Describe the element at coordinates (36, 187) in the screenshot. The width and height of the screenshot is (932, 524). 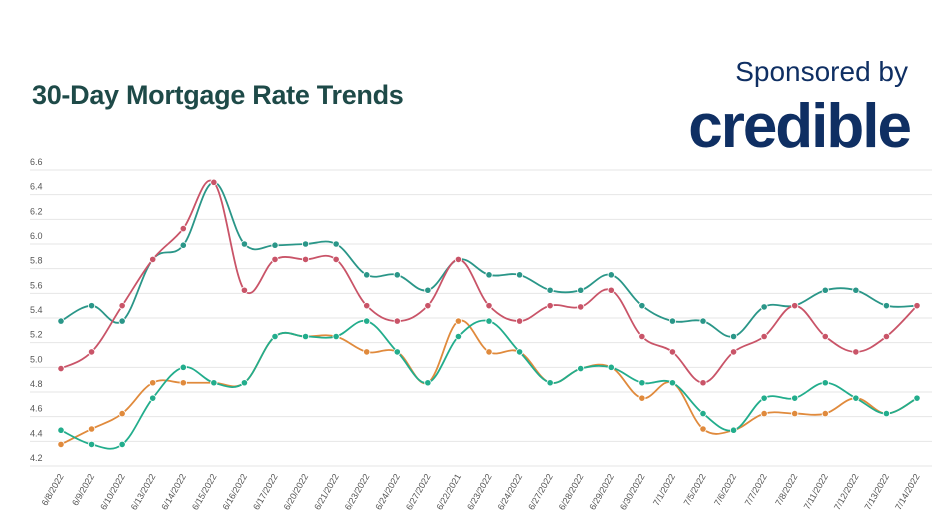
I see `y-tick-label: 6.4` at that location.